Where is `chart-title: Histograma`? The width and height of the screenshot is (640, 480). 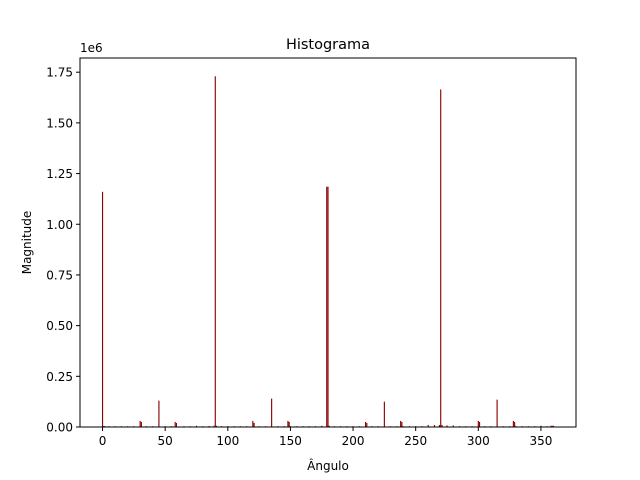
chart-title: Histograma is located at coordinates (328, 45).